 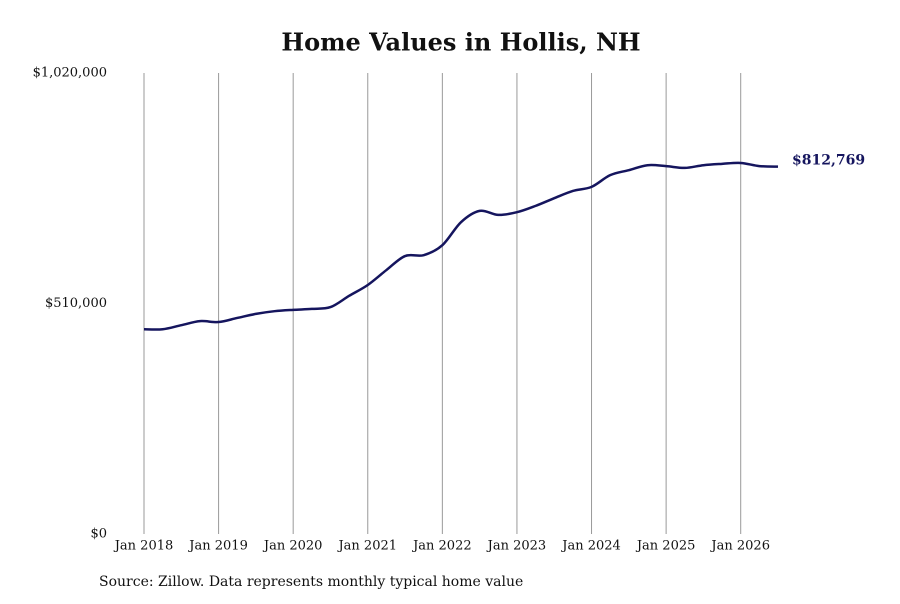 I want to click on y-tick-label: $0, so click(x=98, y=534).